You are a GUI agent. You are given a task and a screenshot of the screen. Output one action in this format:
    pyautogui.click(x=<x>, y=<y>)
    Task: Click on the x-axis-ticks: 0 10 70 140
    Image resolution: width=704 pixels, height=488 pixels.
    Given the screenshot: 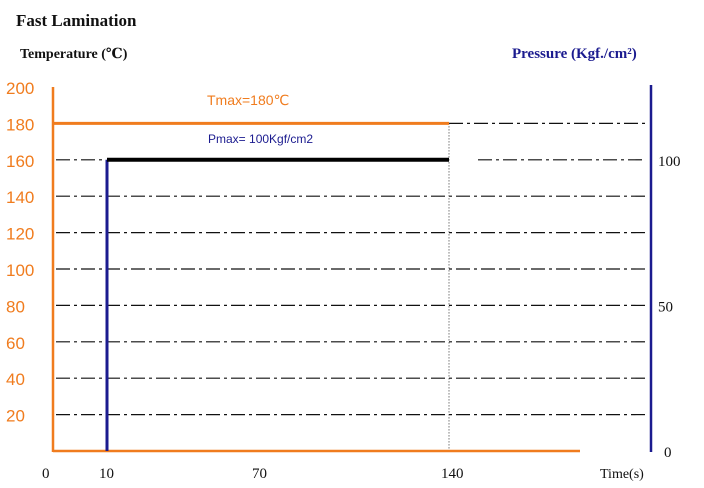 What is the action you would take?
    pyautogui.click(x=253, y=474)
    